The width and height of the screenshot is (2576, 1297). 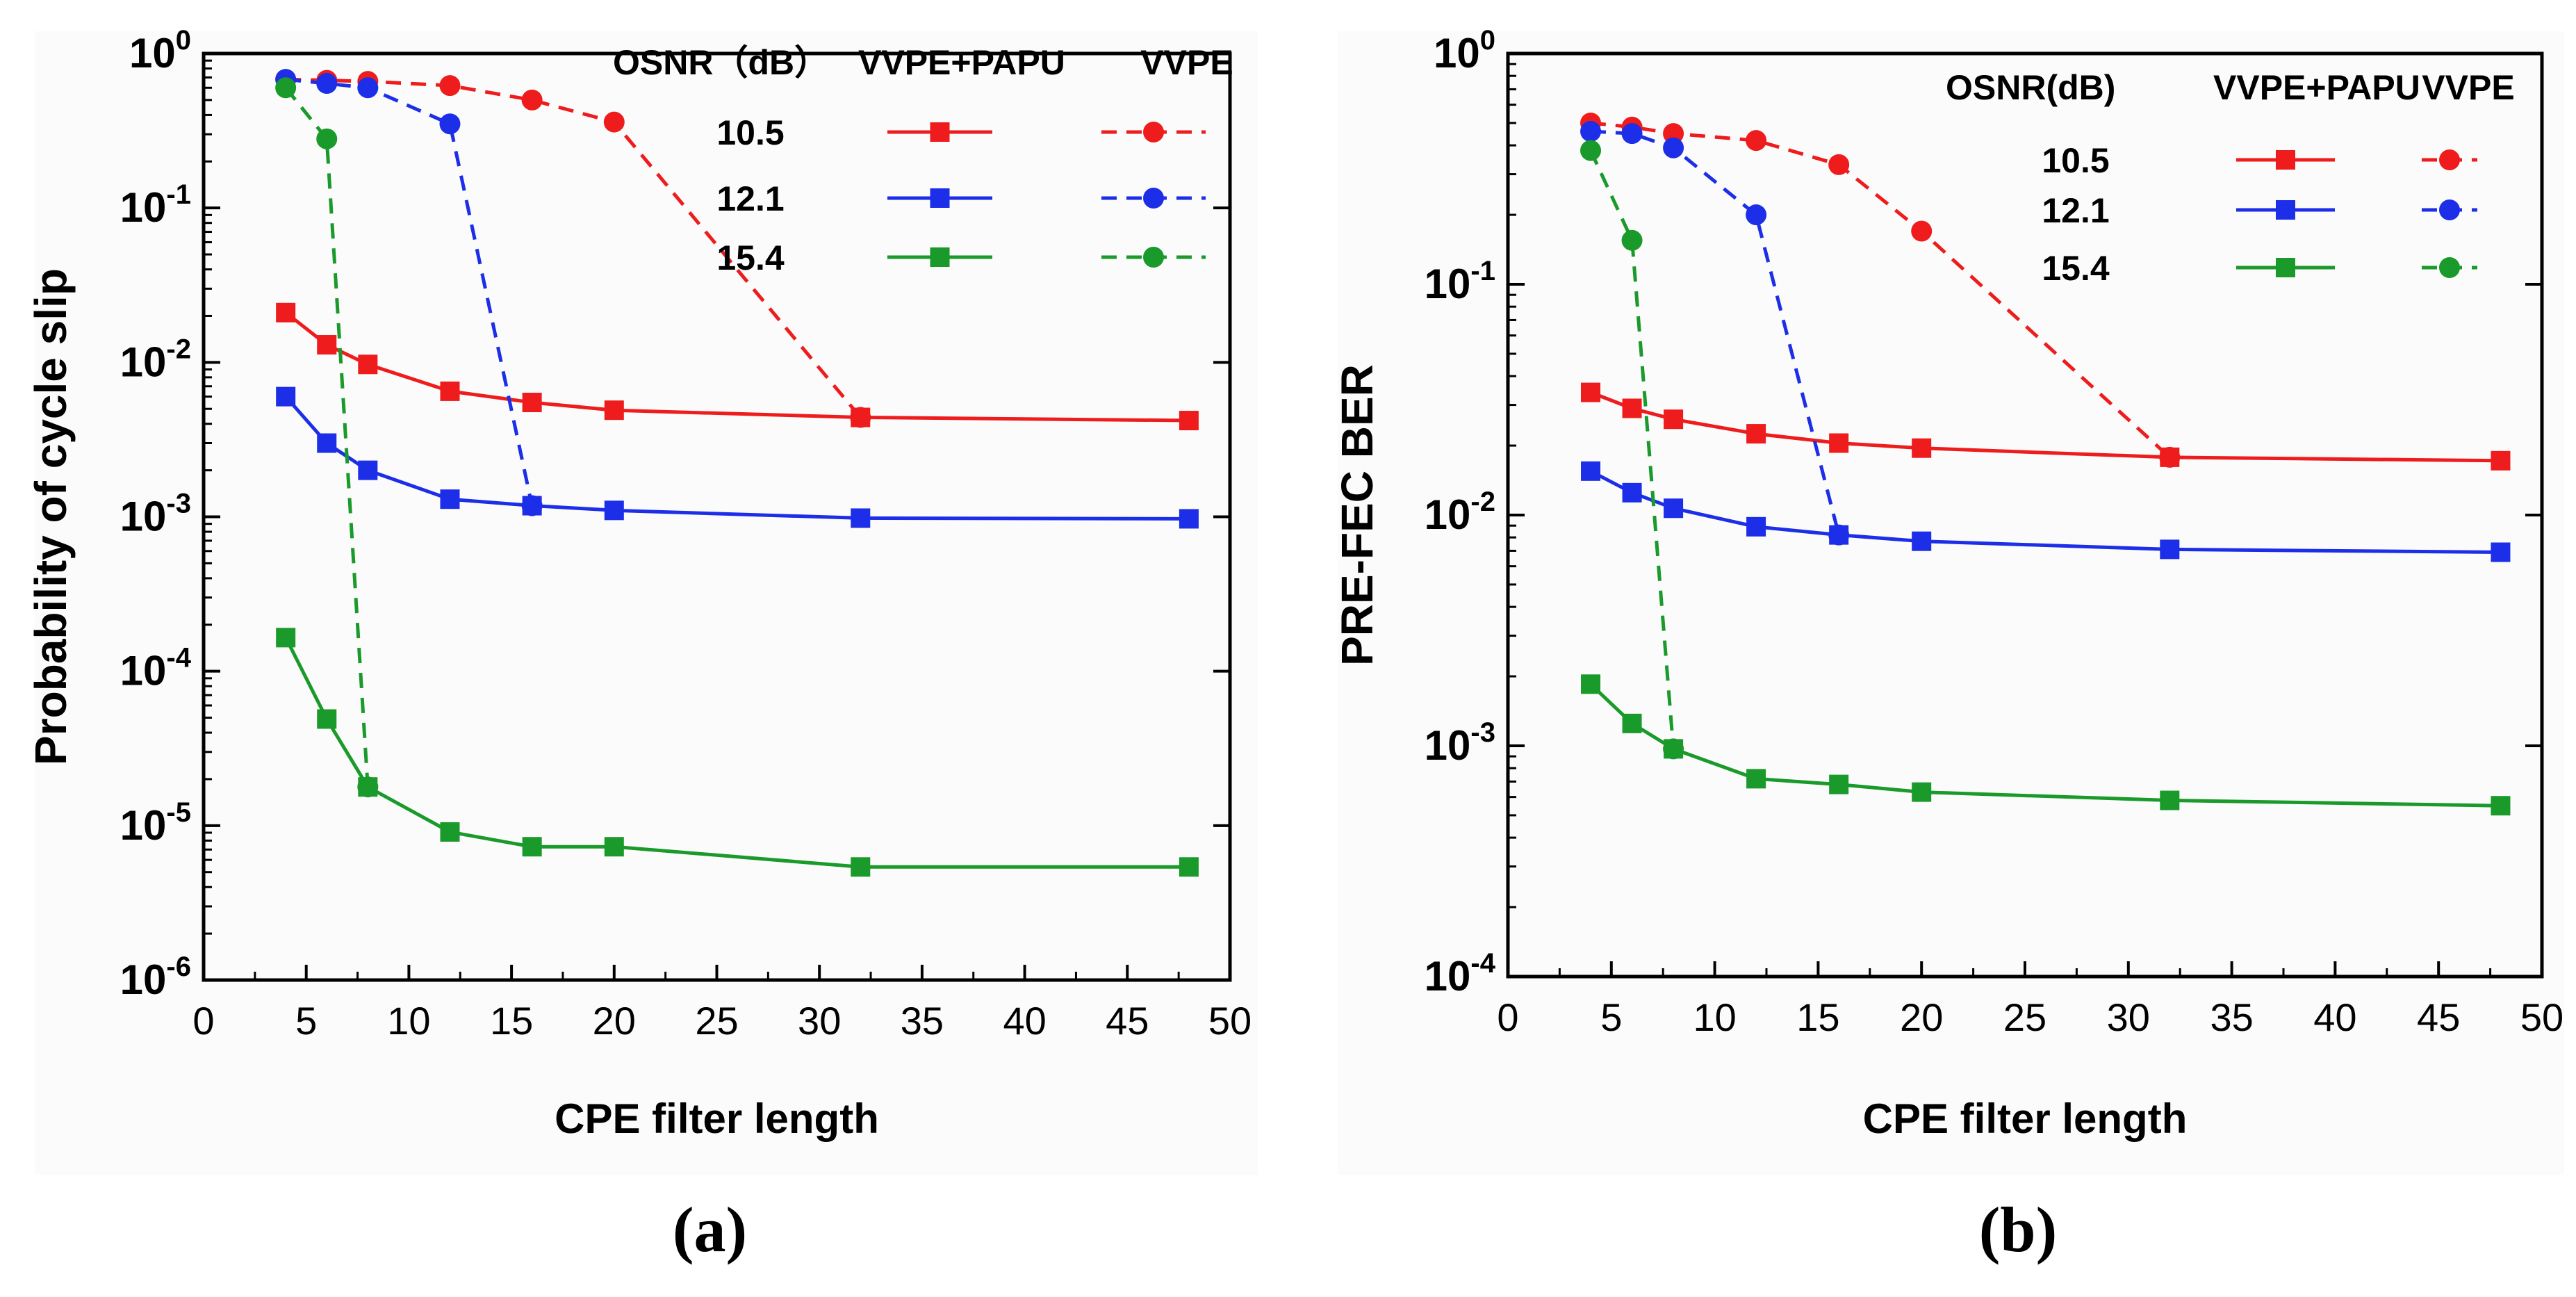 I want to click on x-tick-label: 50, so click(x=2541, y=1017).